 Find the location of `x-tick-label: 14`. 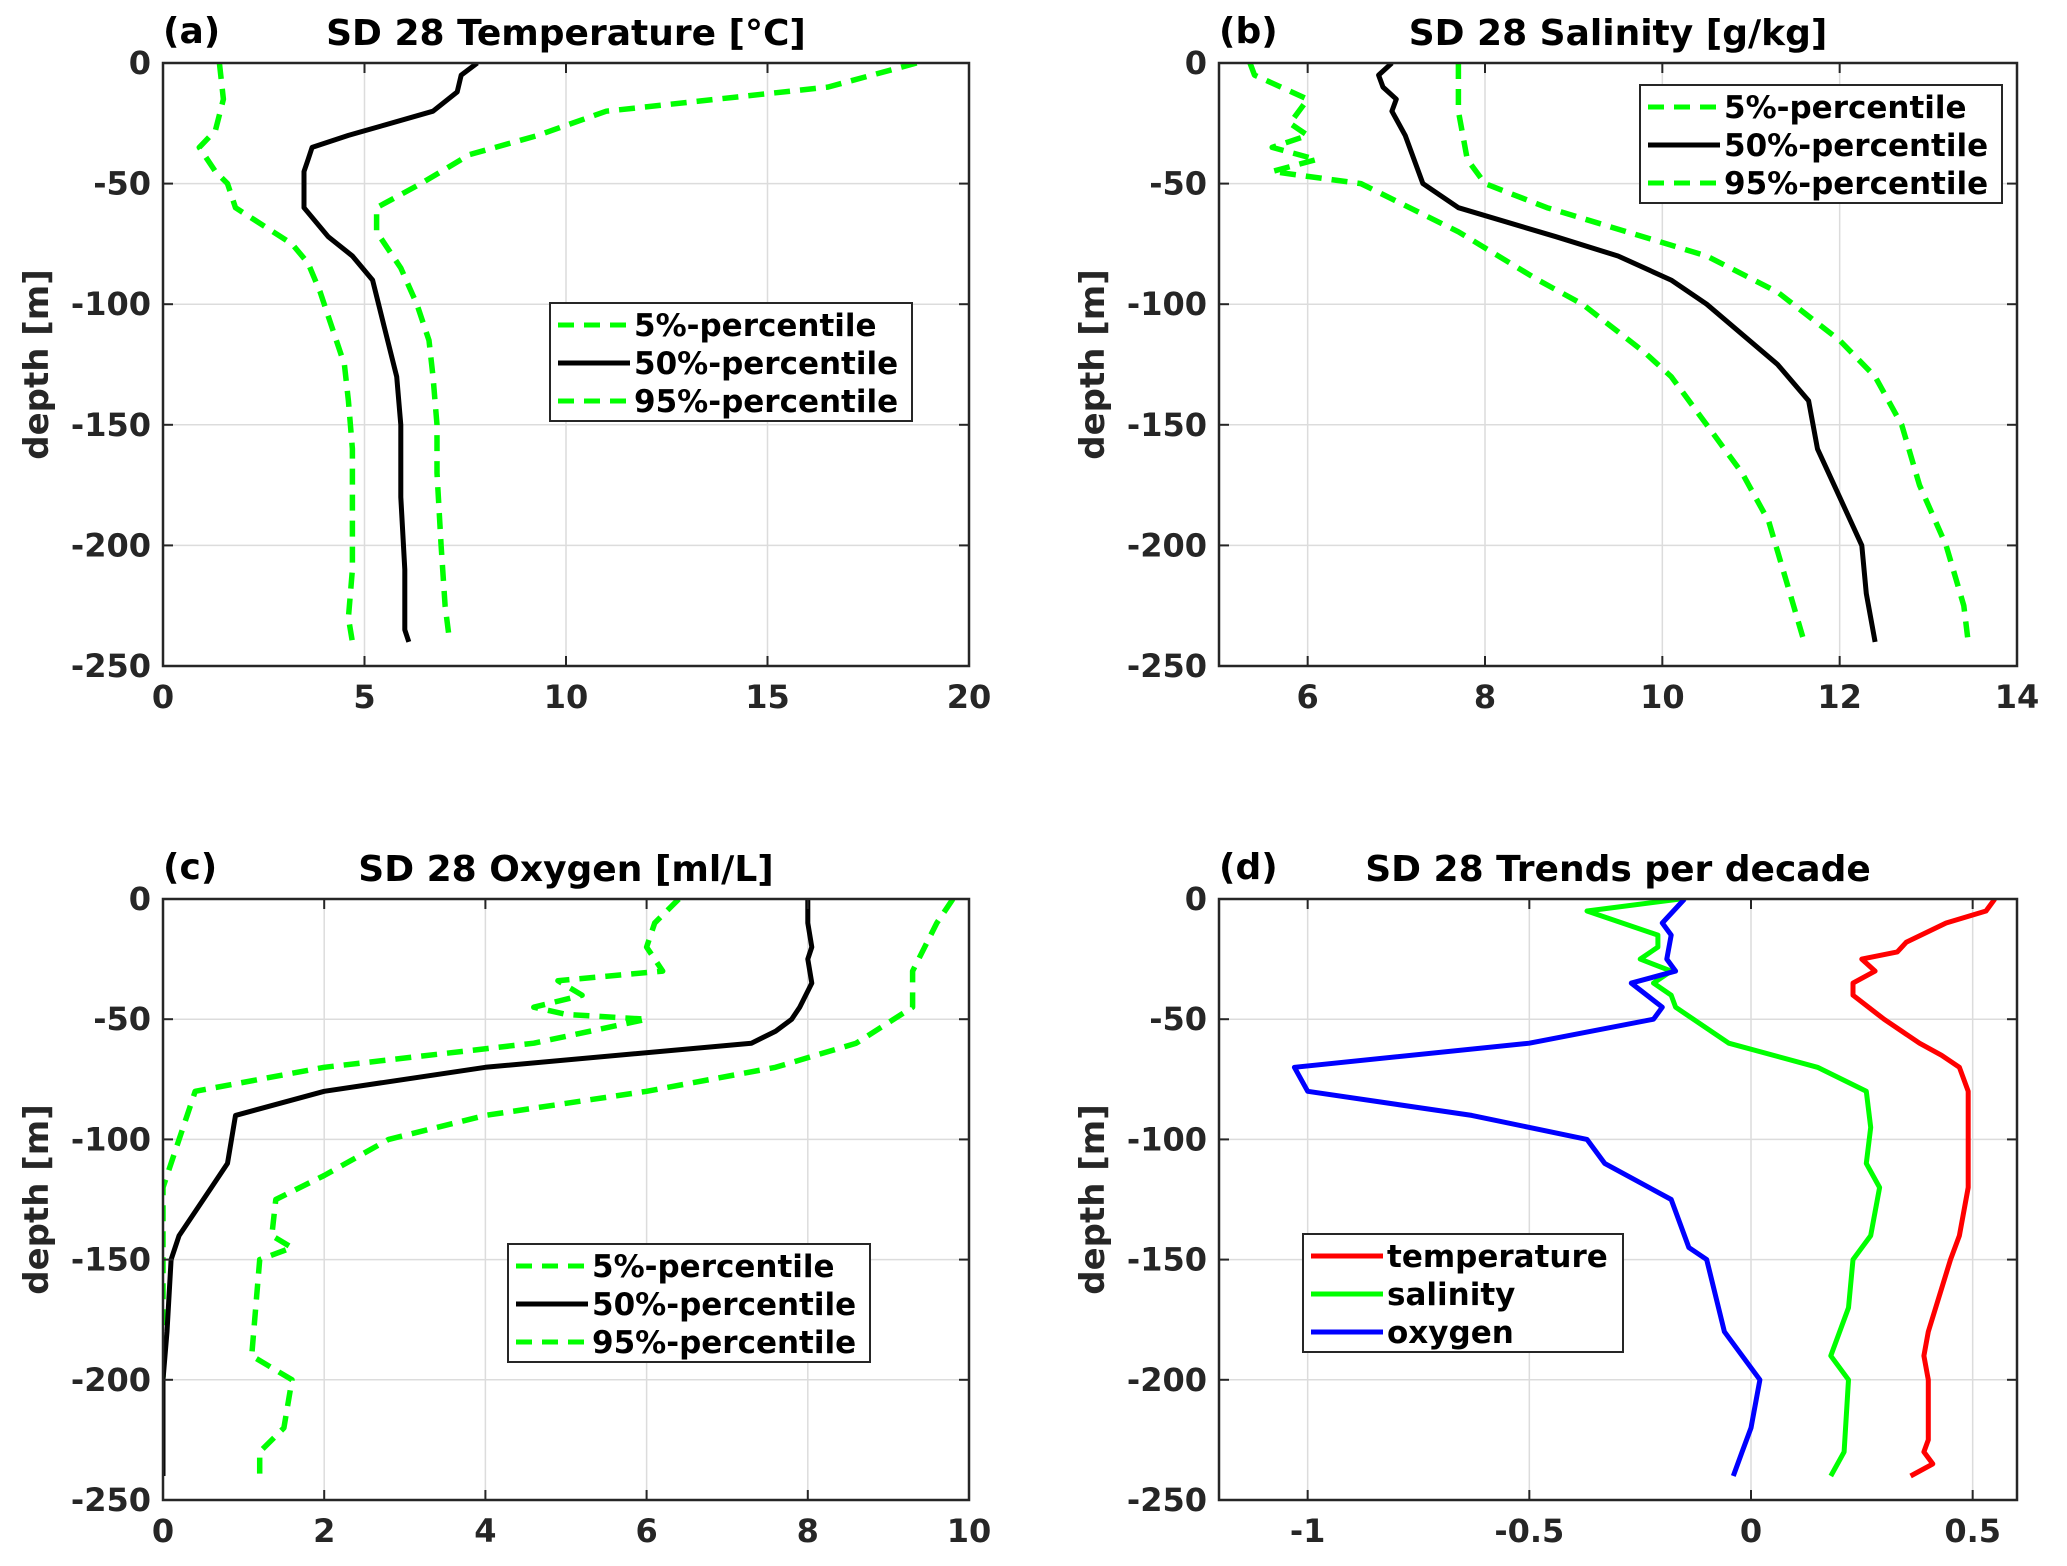

x-tick-label: 14 is located at coordinates (2017, 697).